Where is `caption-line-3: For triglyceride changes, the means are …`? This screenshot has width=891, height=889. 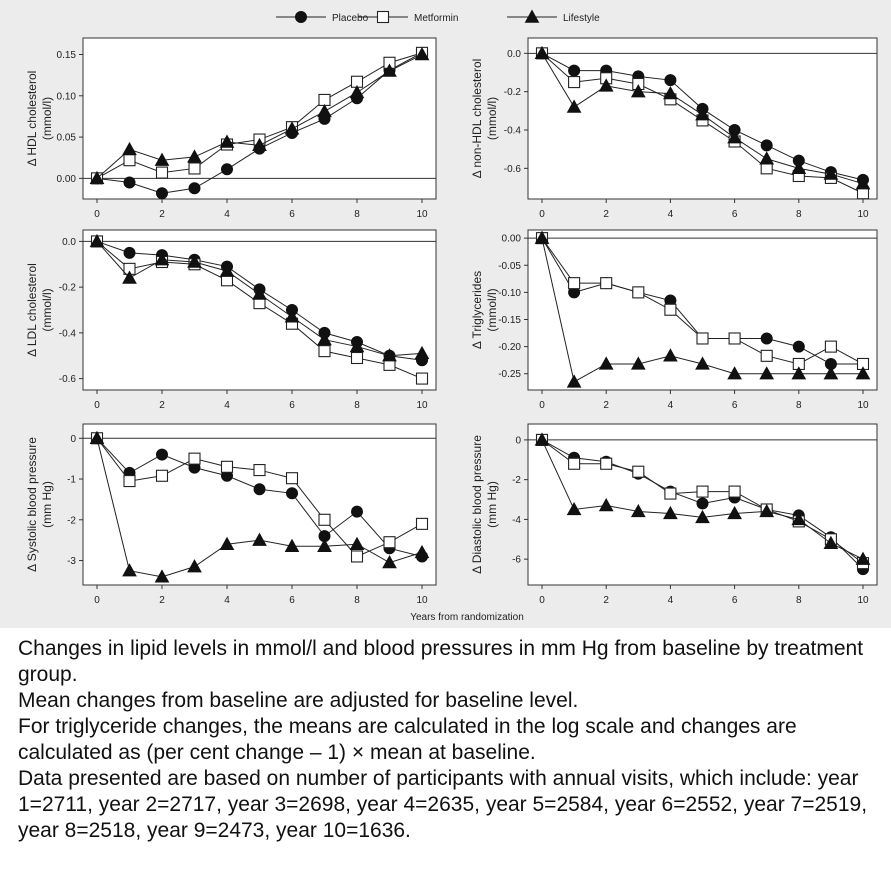
caption-line-3: For triglyceride changes, the means are … is located at coordinates (407, 739).